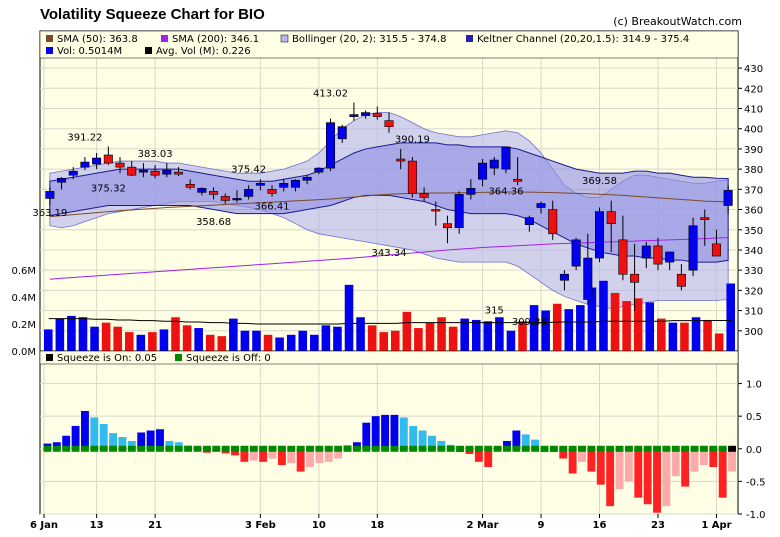 The image size is (780, 537). Describe the element at coordinates (164, 38) in the screenshot. I see `legend-sma200-swatch` at that location.